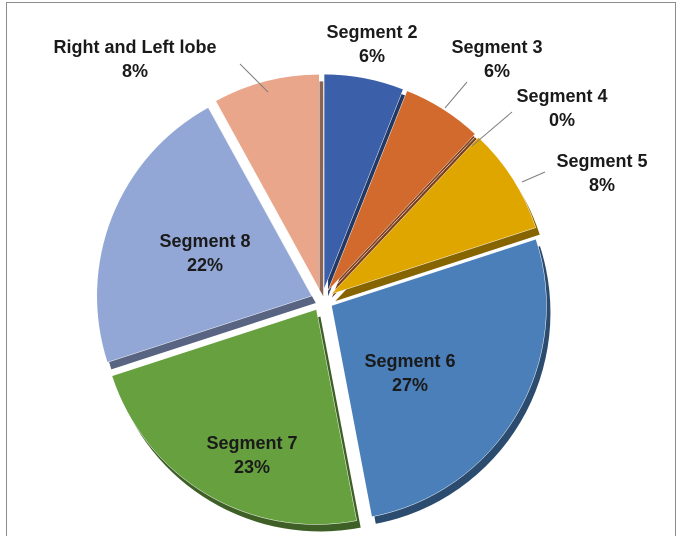 The width and height of the screenshot is (682, 536). Describe the element at coordinates (204, 241) in the screenshot. I see `slice-label: Segment 8` at that location.